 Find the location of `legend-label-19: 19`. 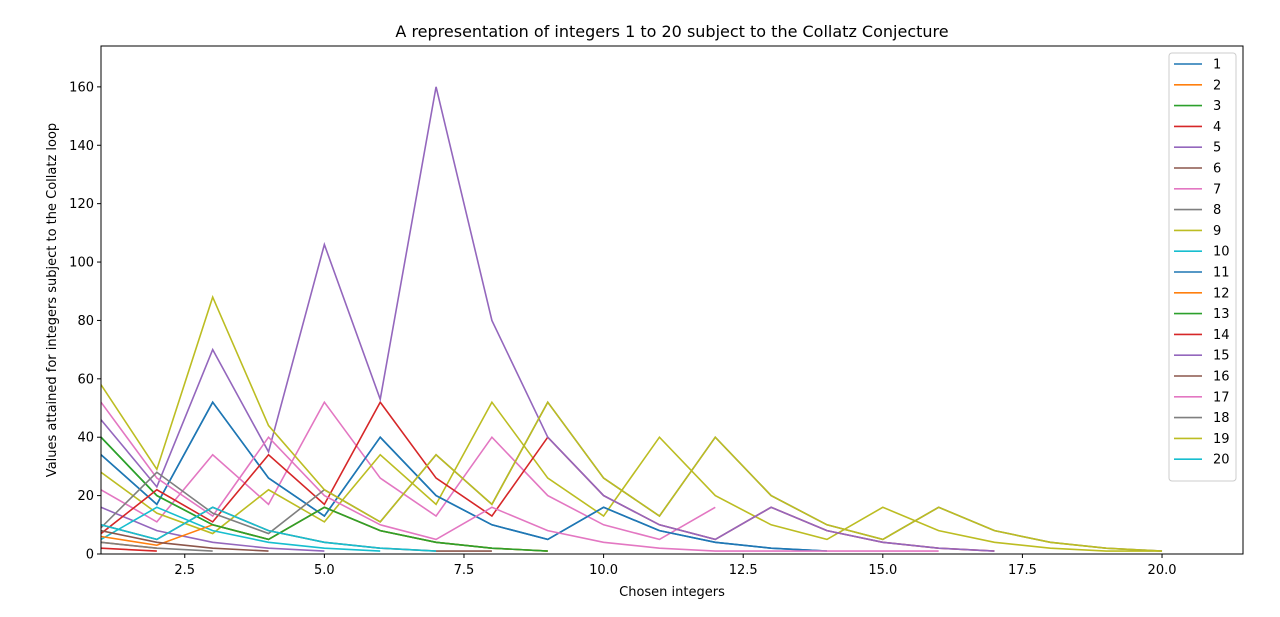

legend-label-19: 19 is located at coordinates (1221, 439).